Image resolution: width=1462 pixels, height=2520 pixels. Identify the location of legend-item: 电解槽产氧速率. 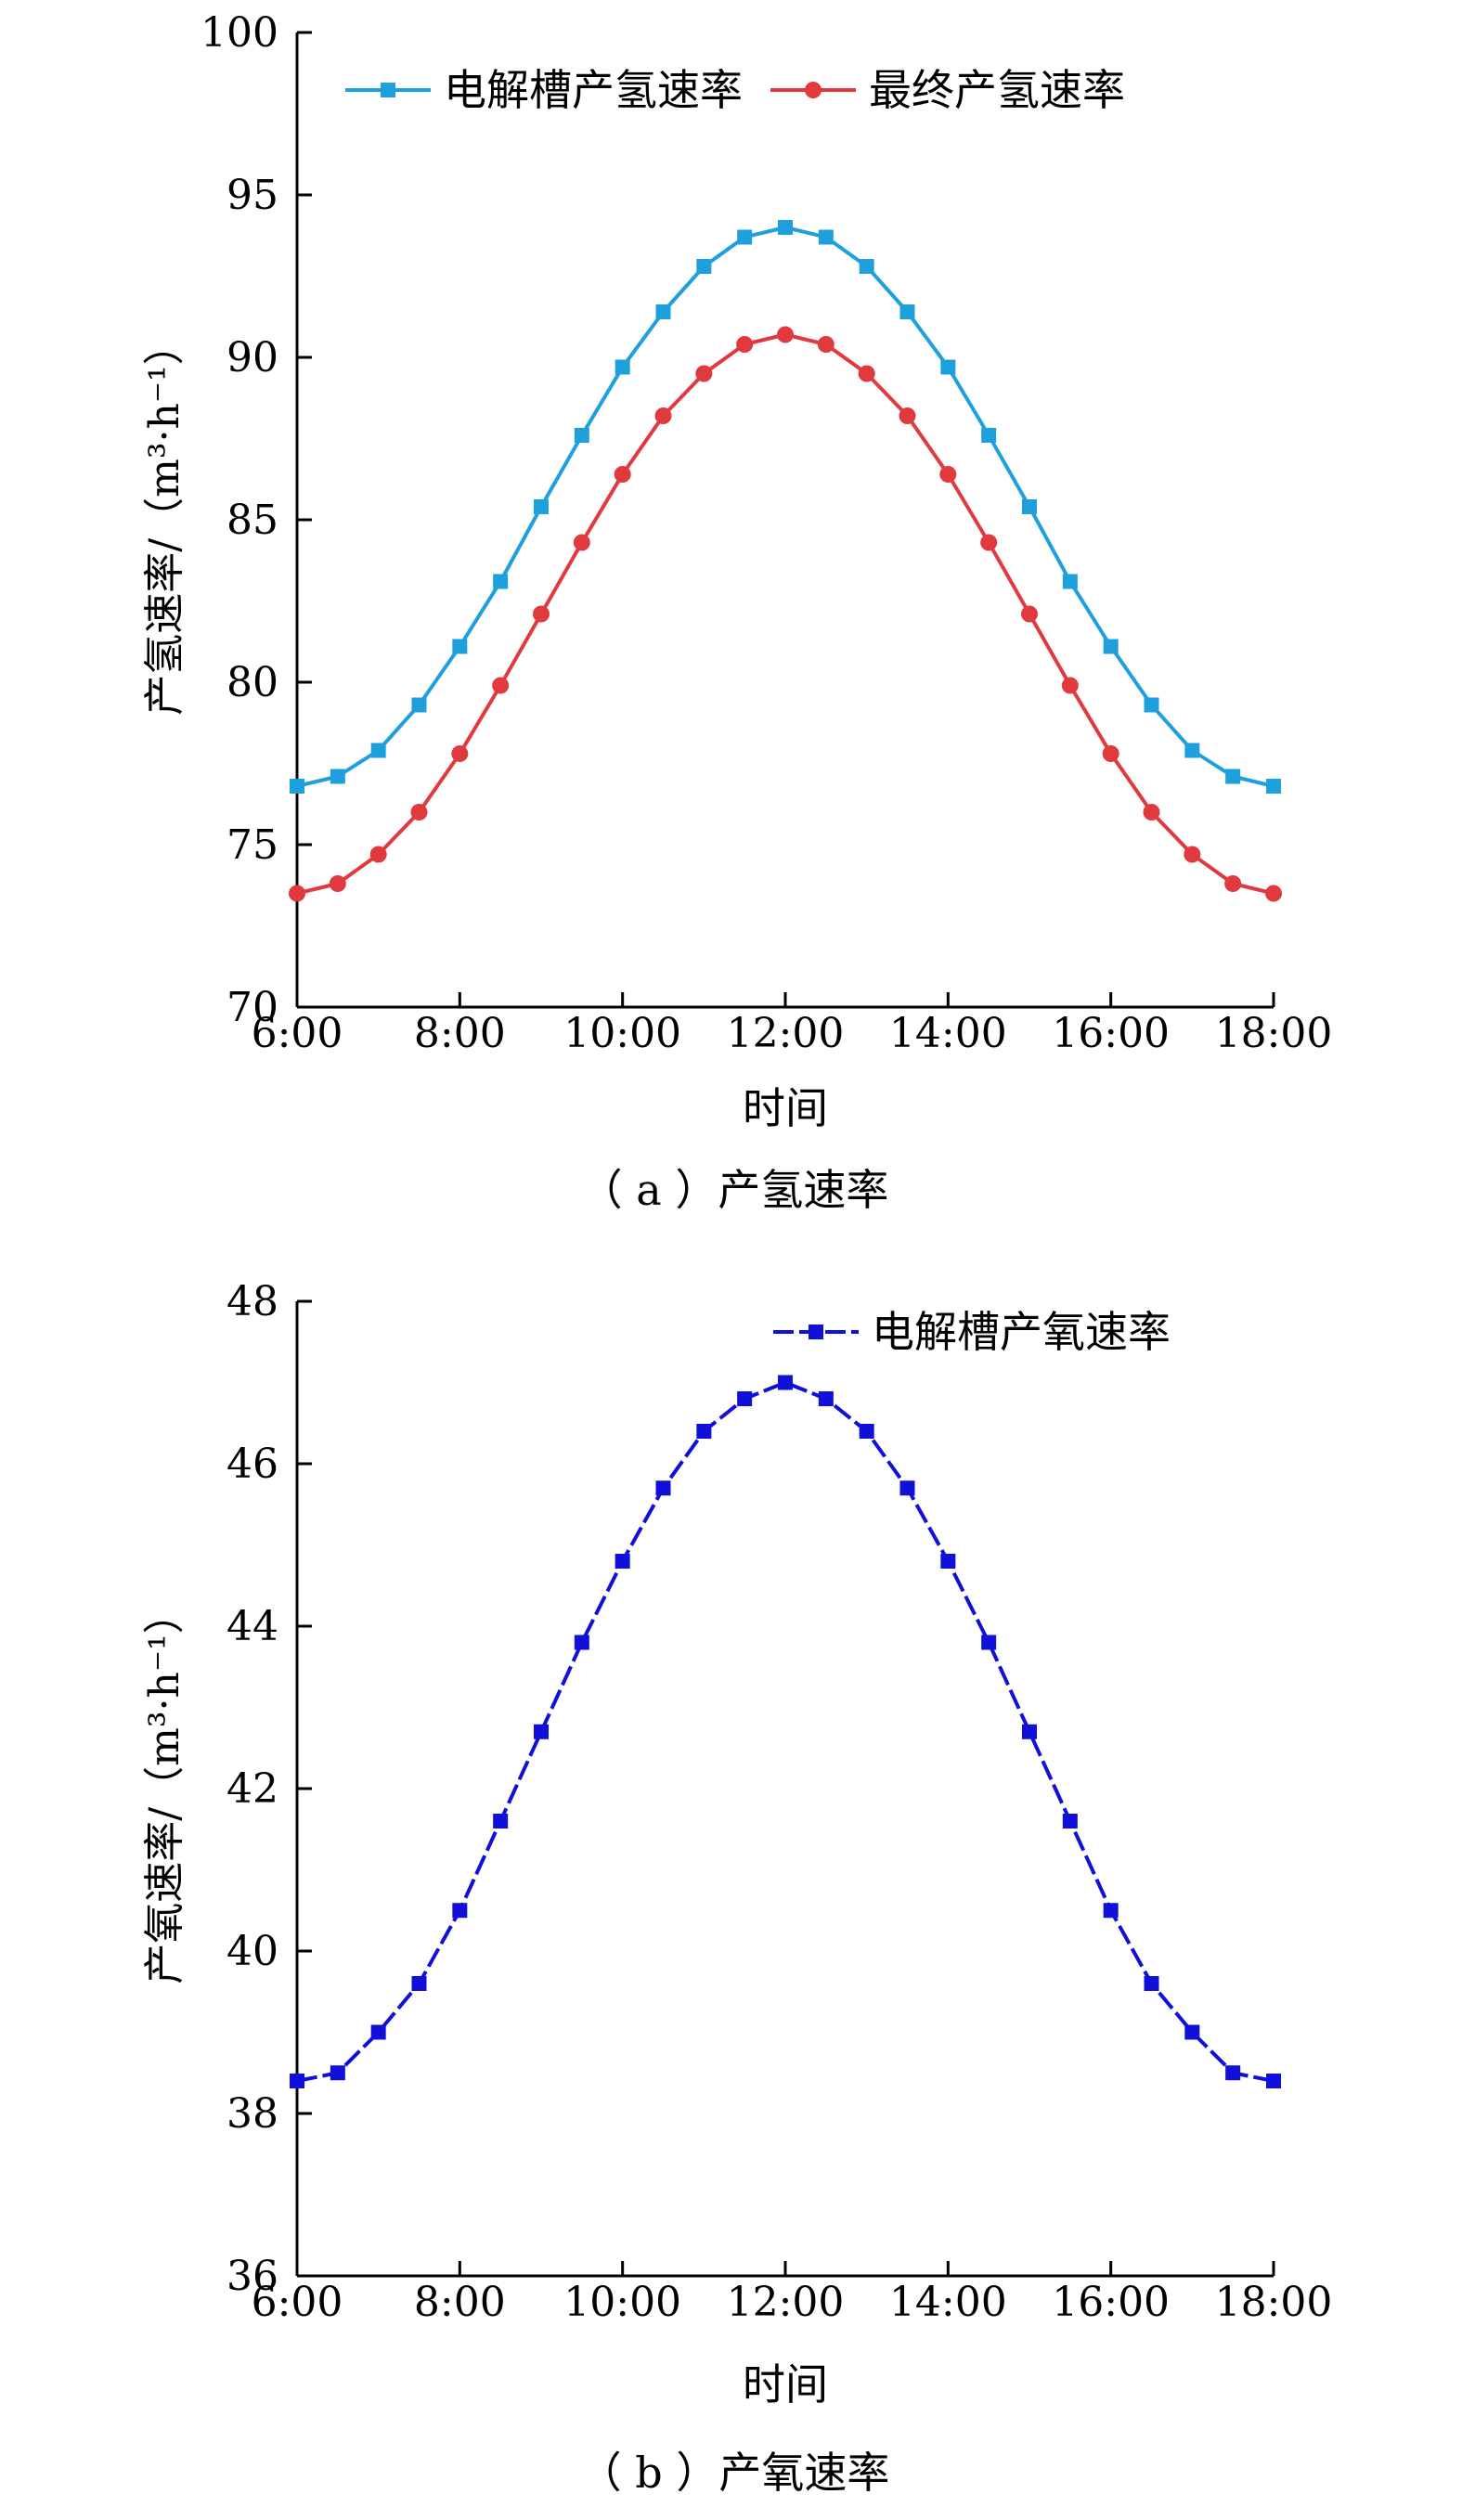
(972, 1332).